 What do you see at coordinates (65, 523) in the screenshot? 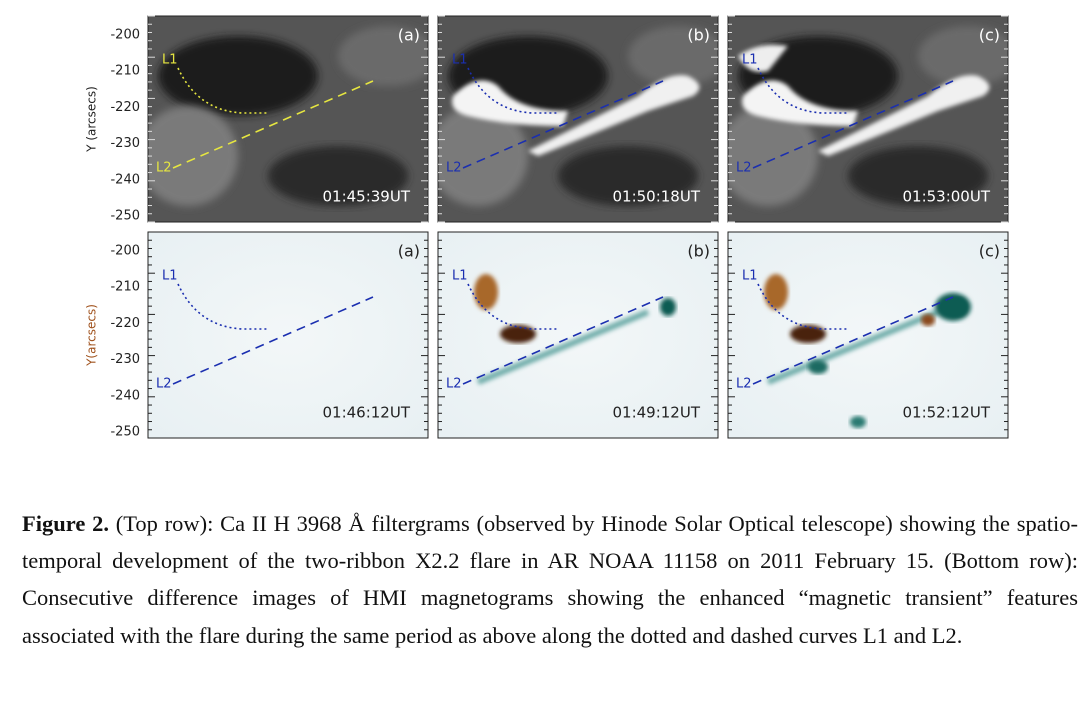
I see `caption-label: Figure 2.` at bounding box center [65, 523].